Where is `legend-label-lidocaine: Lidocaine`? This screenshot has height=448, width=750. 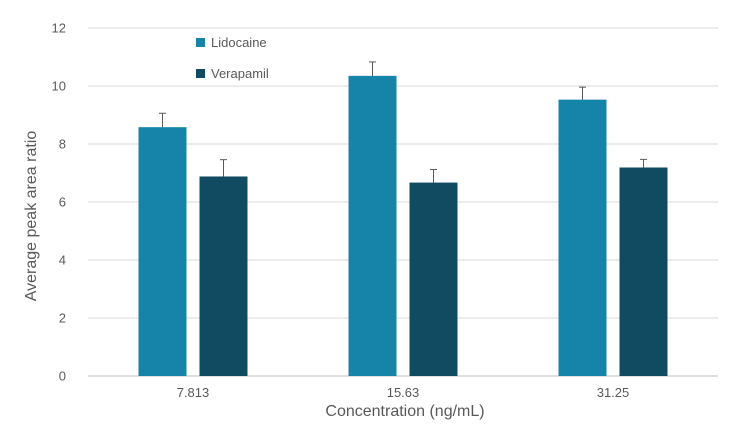 legend-label-lidocaine: Lidocaine is located at coordinates (239, 42).